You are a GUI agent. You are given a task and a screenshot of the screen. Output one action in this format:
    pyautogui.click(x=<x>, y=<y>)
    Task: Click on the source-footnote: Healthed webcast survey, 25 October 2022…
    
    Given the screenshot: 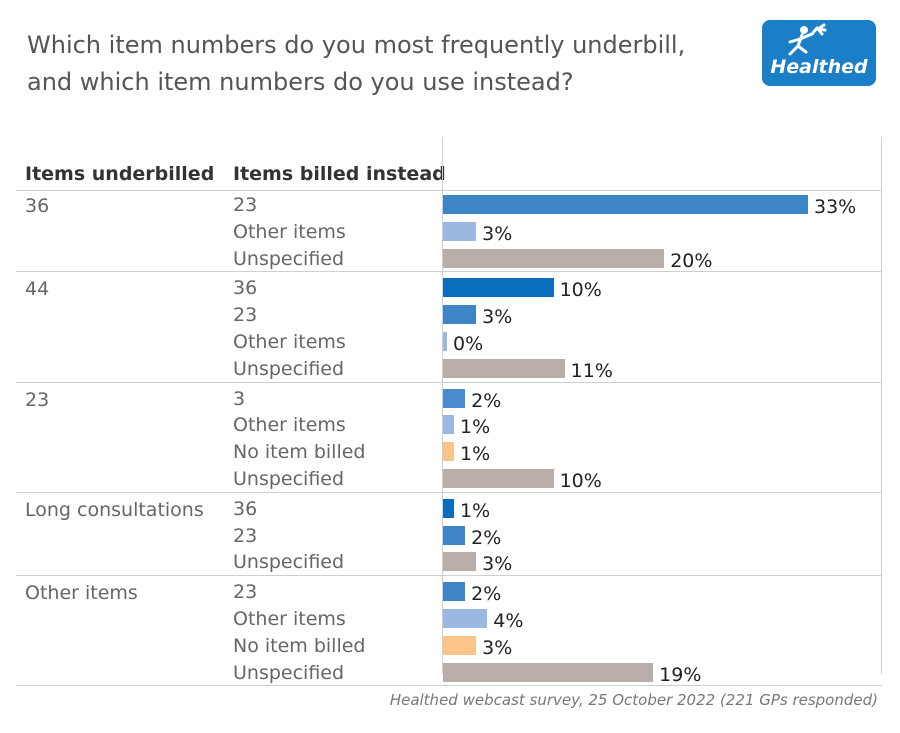 What is the action you would take?
    pyautogui.click(x=633, y=700)
    